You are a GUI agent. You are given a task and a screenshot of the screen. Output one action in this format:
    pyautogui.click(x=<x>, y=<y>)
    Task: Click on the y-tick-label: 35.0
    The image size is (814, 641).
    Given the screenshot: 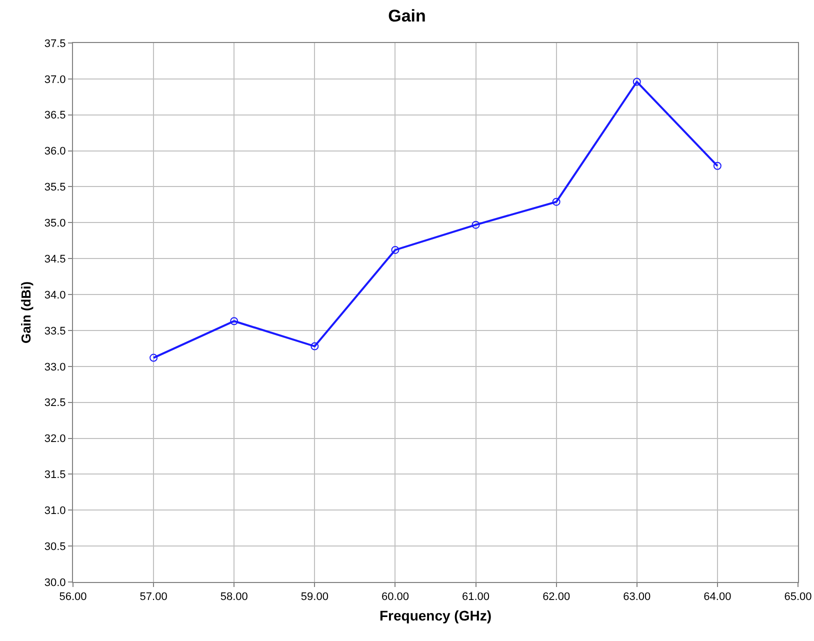 What is the action you would take?
    pyautogui.click(x=55, y=224)
    